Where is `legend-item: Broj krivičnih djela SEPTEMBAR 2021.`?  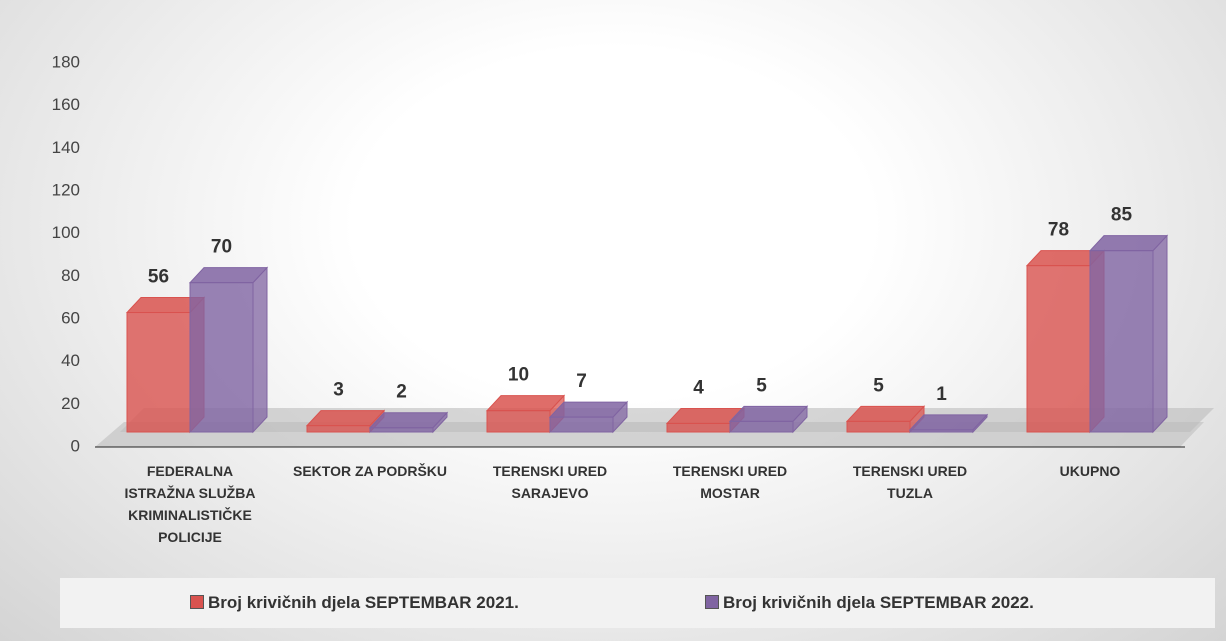 legend-item: Broj krivičnih djela SEPTEMBAR 2021. is located at coordinates (354, 603).